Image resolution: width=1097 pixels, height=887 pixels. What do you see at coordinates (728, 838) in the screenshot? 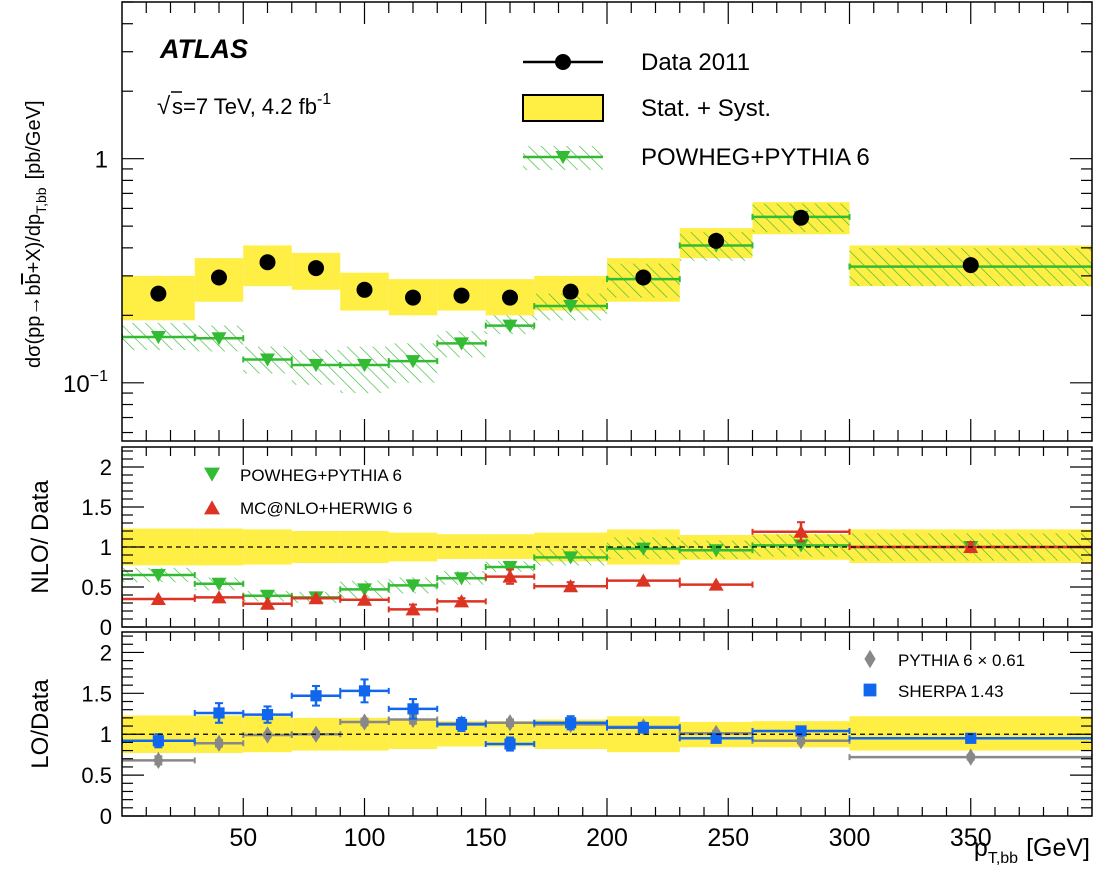
I see `x-tick-label: 250` at bounding box center [728, 838].